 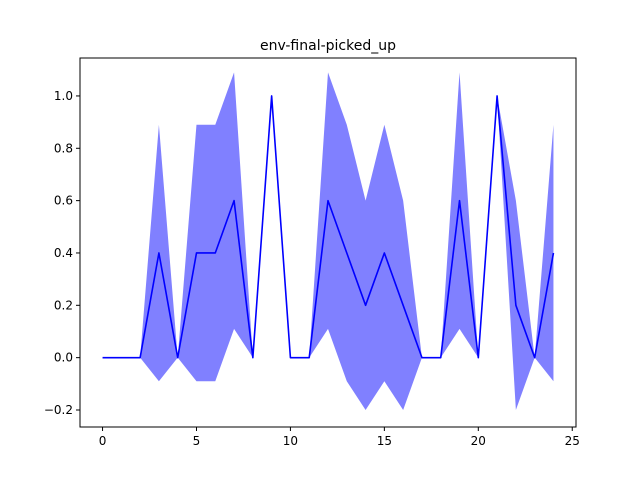 I want to click on x-tick-label: 25, so click(x=572, y=441).